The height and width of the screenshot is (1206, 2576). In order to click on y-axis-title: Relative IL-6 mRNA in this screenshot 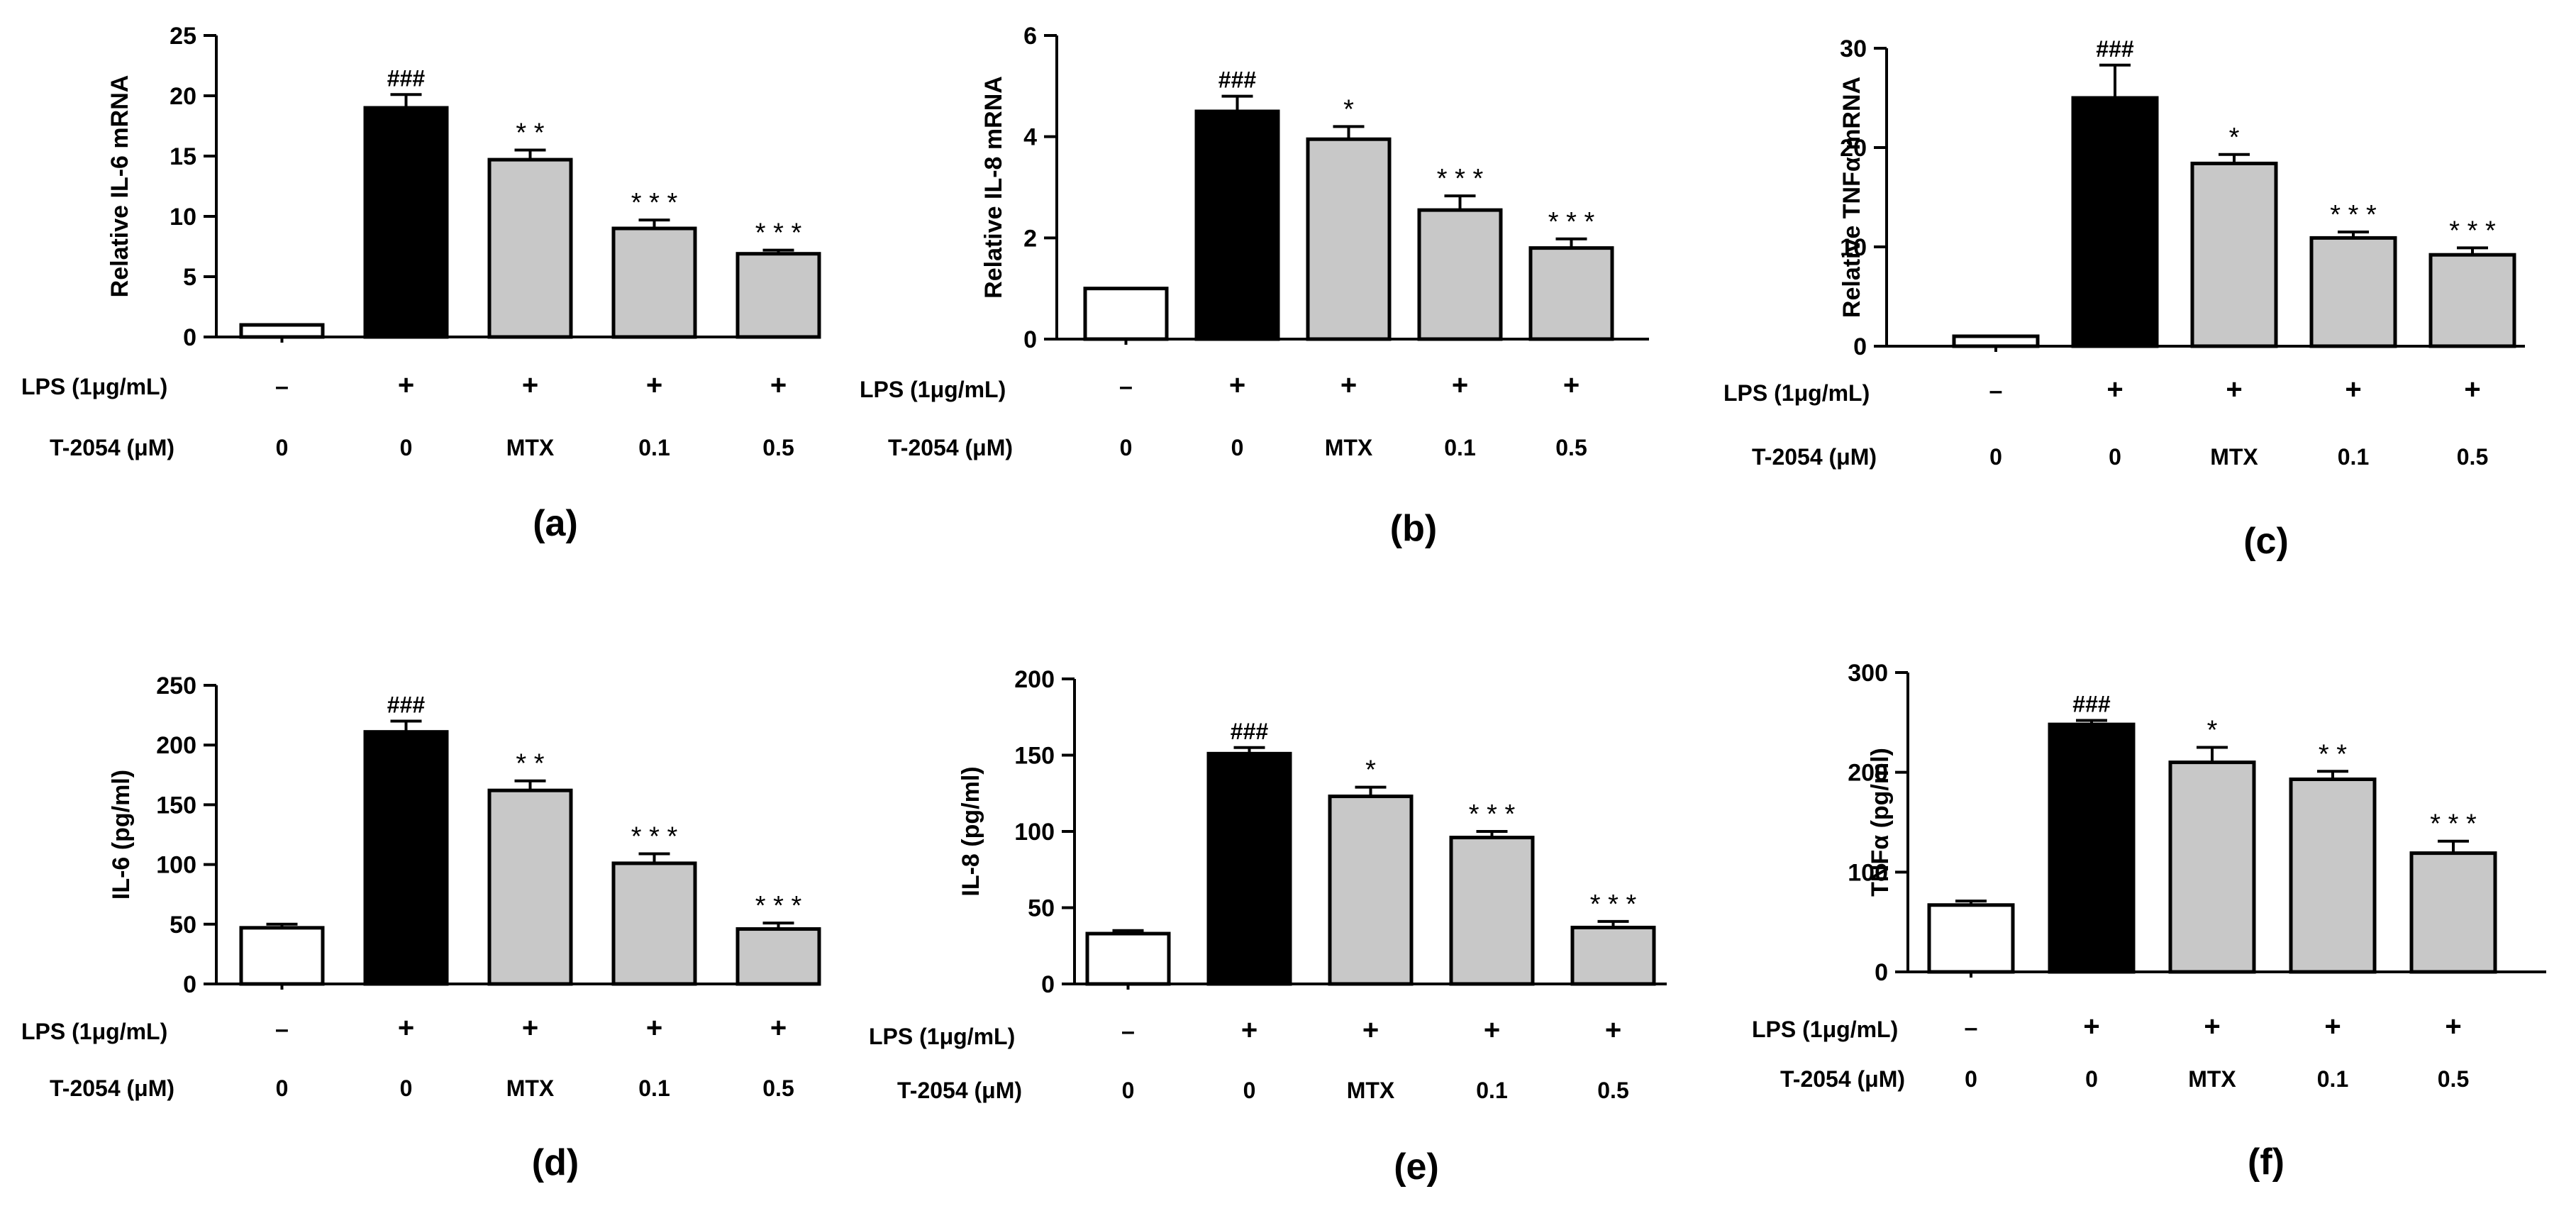, I will do `click(120, 186)`.